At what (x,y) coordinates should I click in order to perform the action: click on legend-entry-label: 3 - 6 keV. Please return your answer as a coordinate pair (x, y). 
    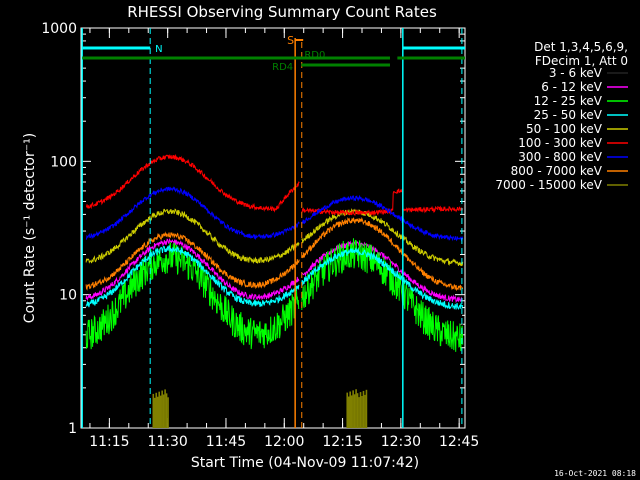
    Looking at the image, I should click on (576, 73).